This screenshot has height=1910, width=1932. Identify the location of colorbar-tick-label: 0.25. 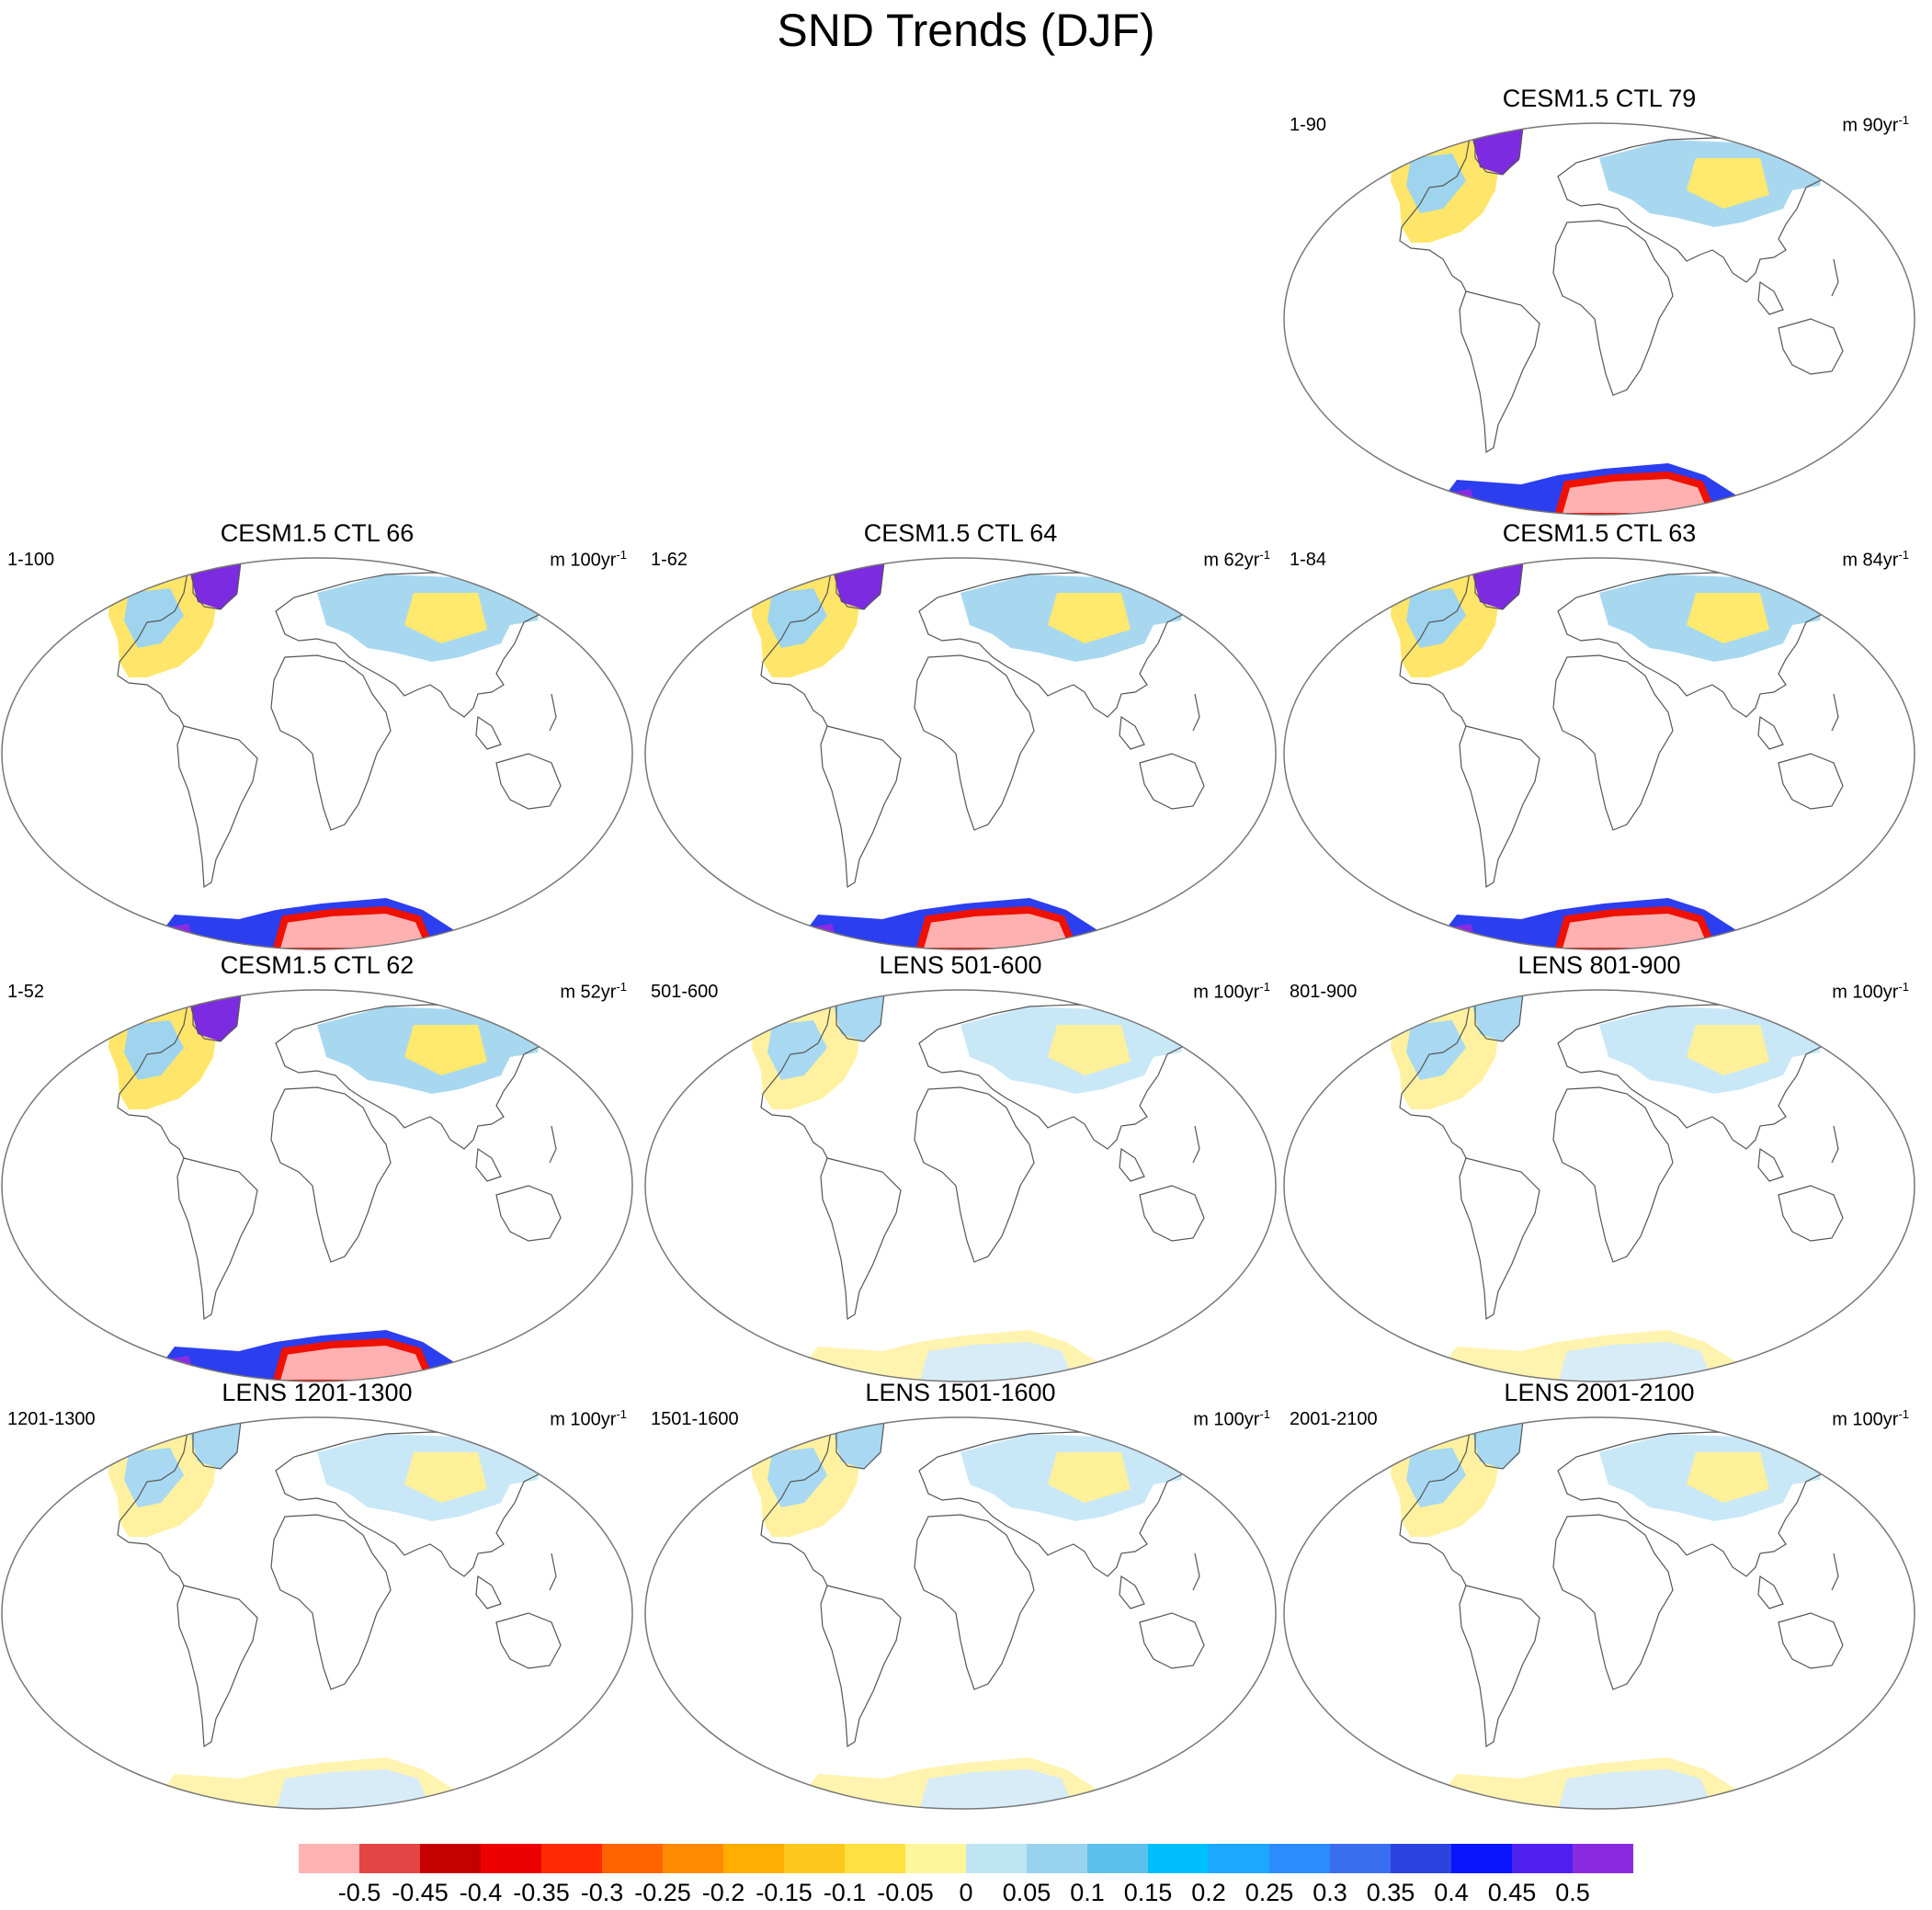
(1269, 1892).